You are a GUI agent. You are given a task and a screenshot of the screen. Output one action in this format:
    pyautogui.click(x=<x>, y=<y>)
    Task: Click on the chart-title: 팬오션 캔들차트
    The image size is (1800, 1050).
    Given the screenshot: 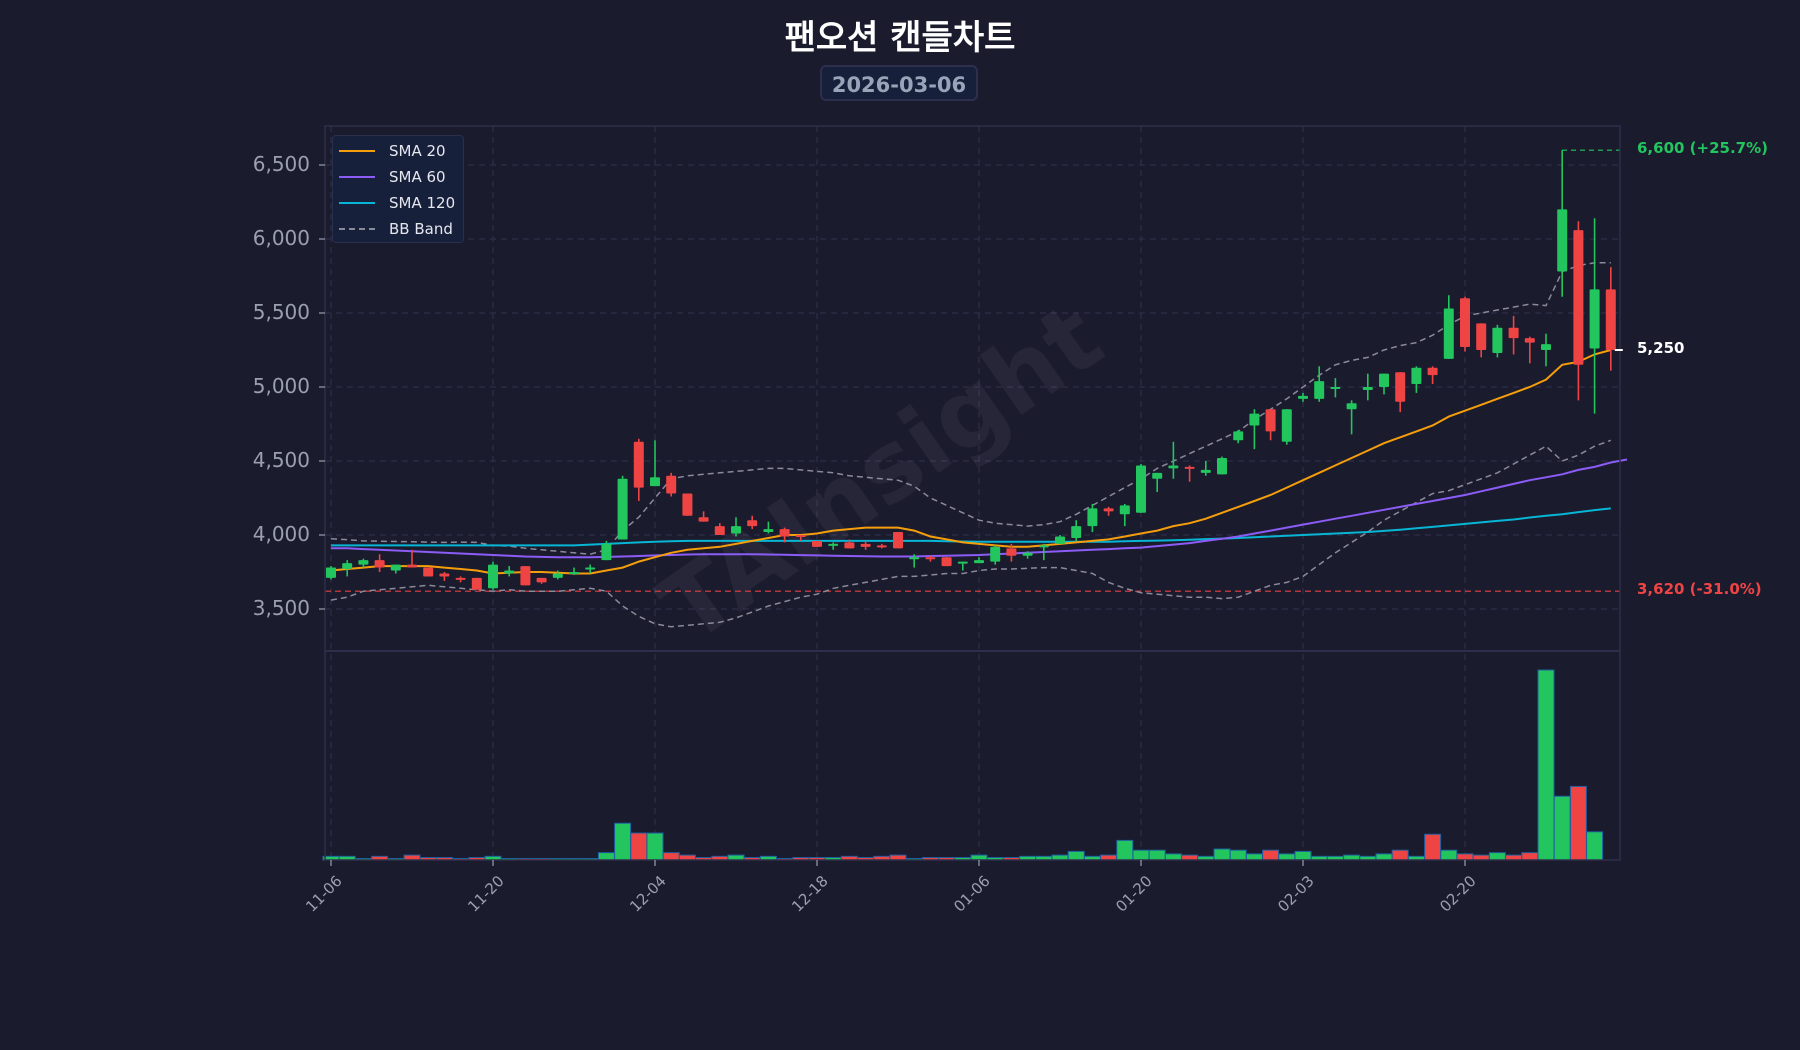 What is the action you would take?
    pyautogui.click(x=900, y=38)
    